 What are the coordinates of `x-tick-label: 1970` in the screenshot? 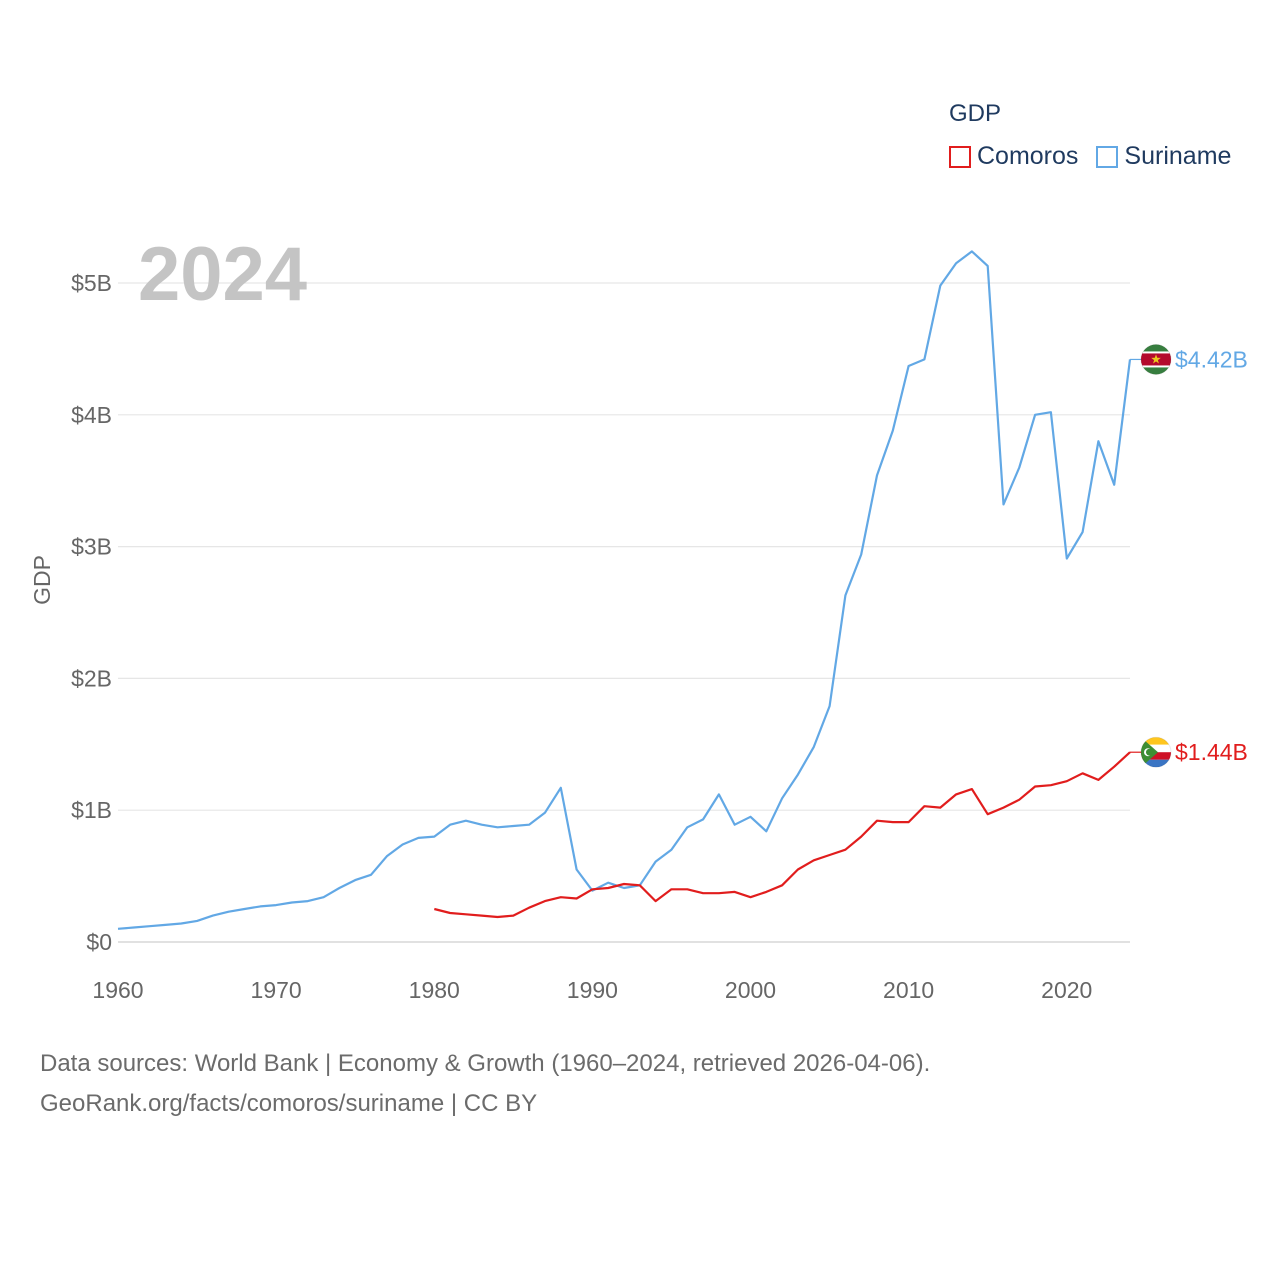 It's located at (276, 990).